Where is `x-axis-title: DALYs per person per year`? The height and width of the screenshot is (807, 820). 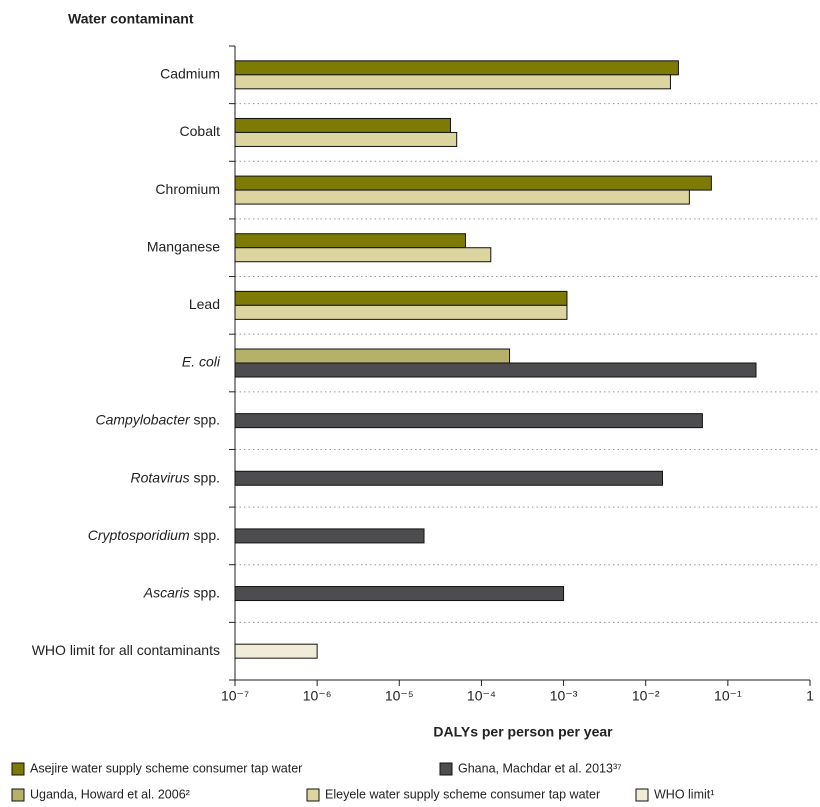 x-axis-title: DALYs per person per year is located at coordinates (523, 732).